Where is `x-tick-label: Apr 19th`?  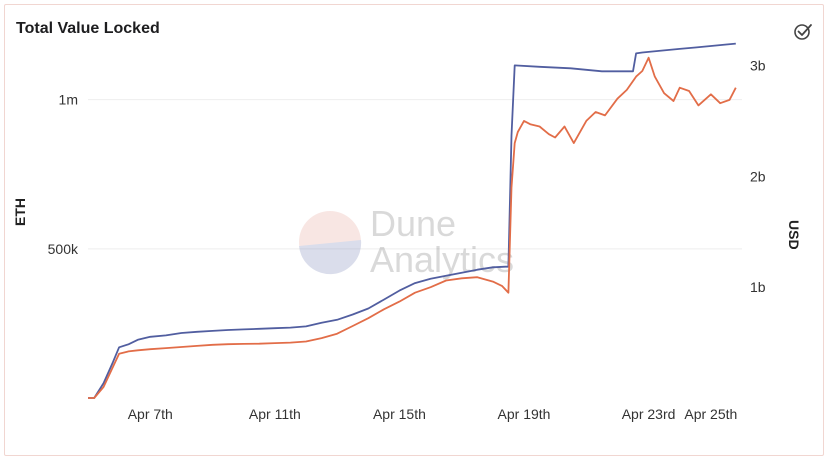
x-tick-label: Apr 19th is located at coordinates (524, 414).